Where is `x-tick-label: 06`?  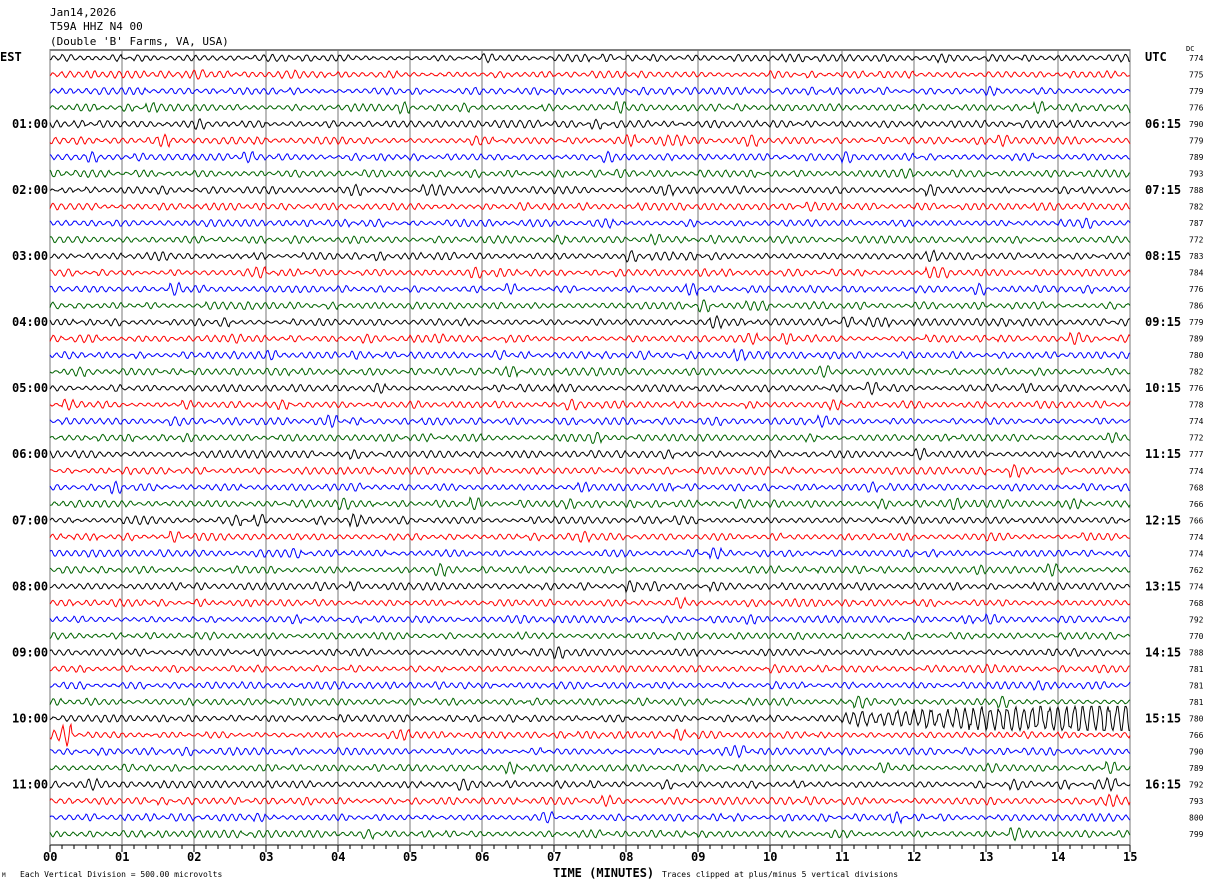
x-tick-label: 06 is located at coordinates (482, 857).